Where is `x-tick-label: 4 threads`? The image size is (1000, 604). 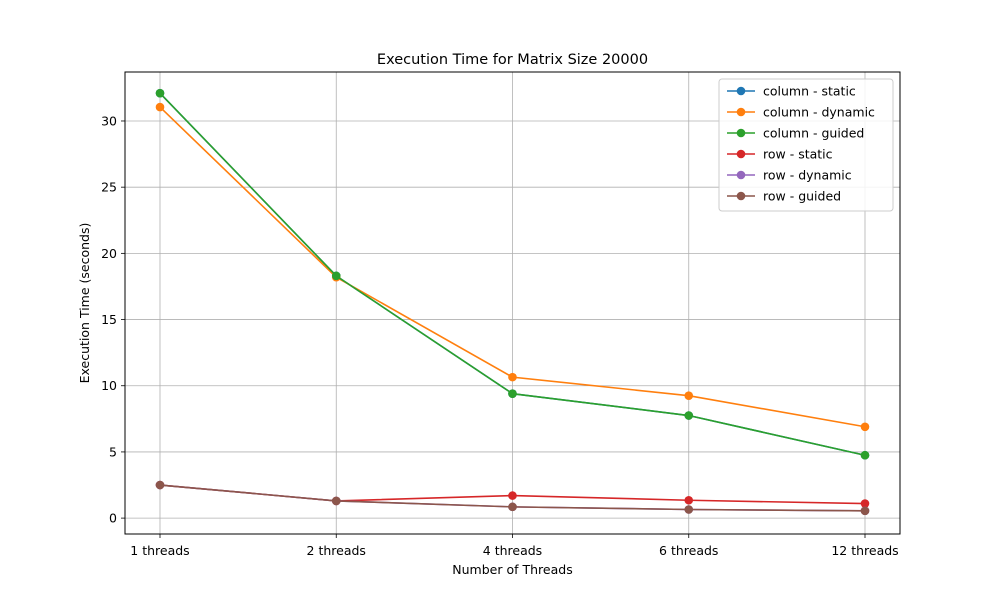 x-tick-label: 4 threads is located at coordinates (512, 550).